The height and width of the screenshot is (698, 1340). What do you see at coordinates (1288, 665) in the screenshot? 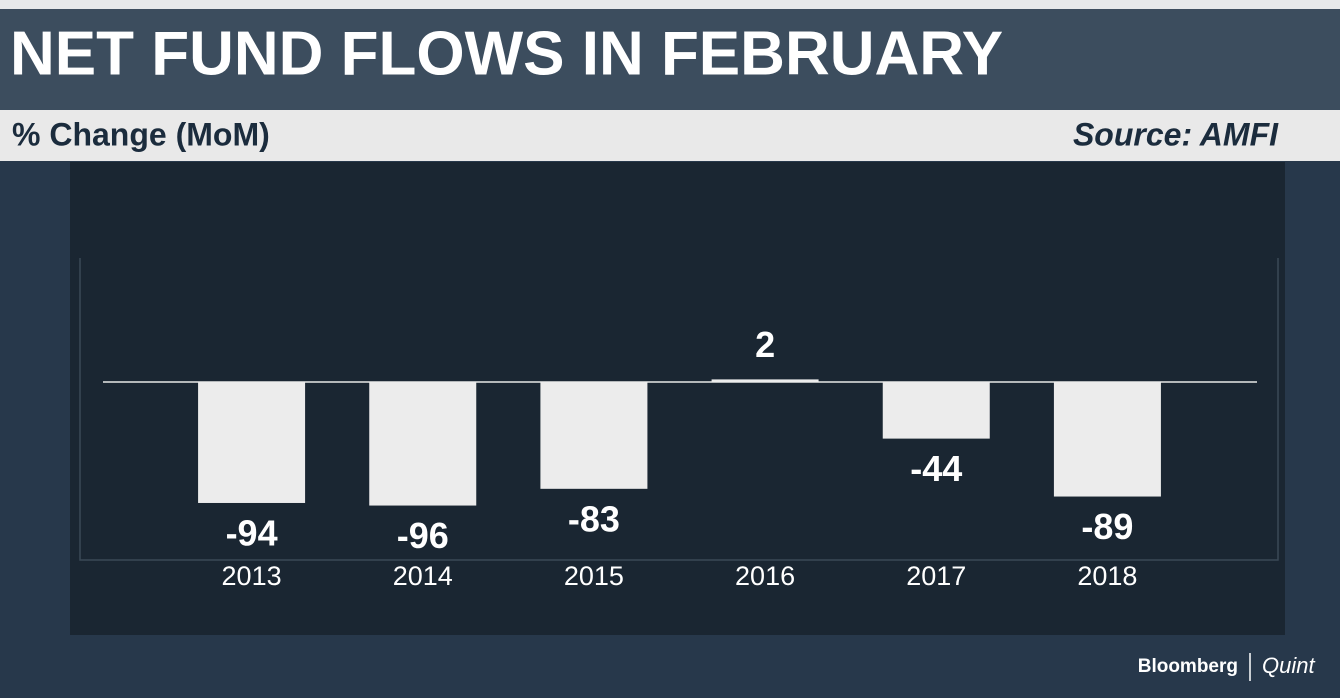
I see `logo-right: Quint` at bounding box center [1288, 665].